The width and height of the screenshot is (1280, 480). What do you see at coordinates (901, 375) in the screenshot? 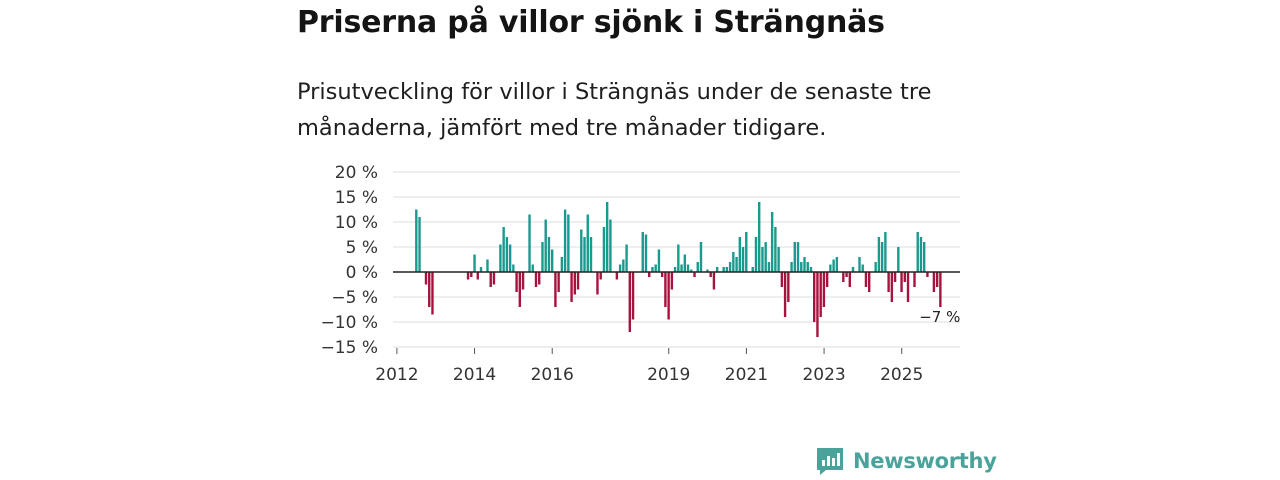
I see `x-tick-label: 2025` at bounding box center [901, 375].